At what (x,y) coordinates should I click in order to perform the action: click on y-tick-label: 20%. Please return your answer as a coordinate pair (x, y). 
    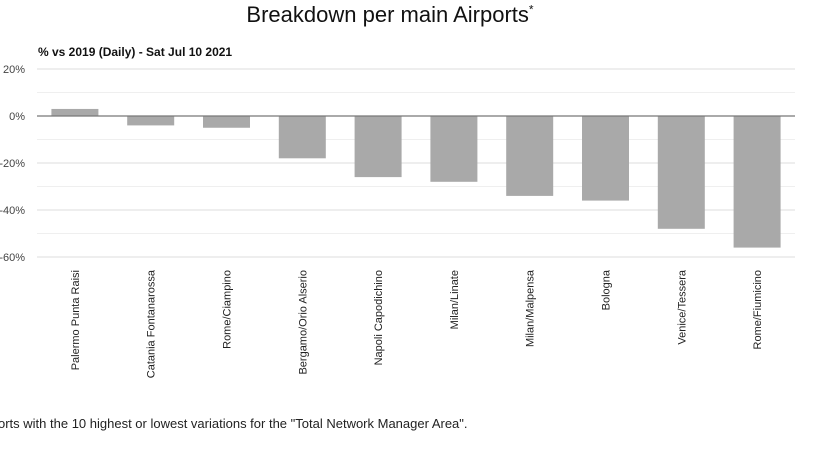
    Looking at the image, I should click on (14, 70).